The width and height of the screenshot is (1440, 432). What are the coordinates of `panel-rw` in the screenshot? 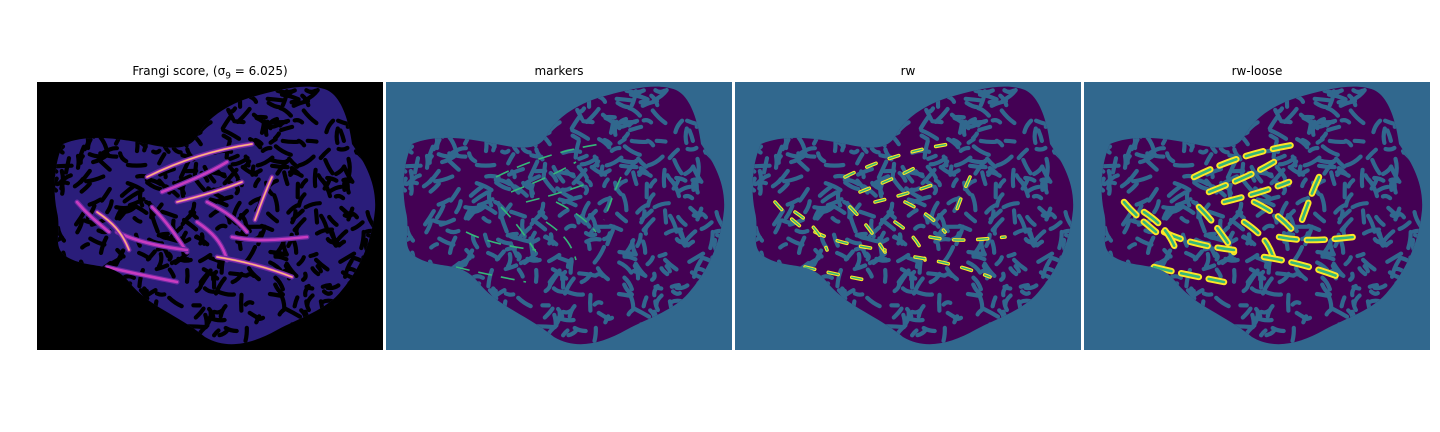 It's located at (908, 216).